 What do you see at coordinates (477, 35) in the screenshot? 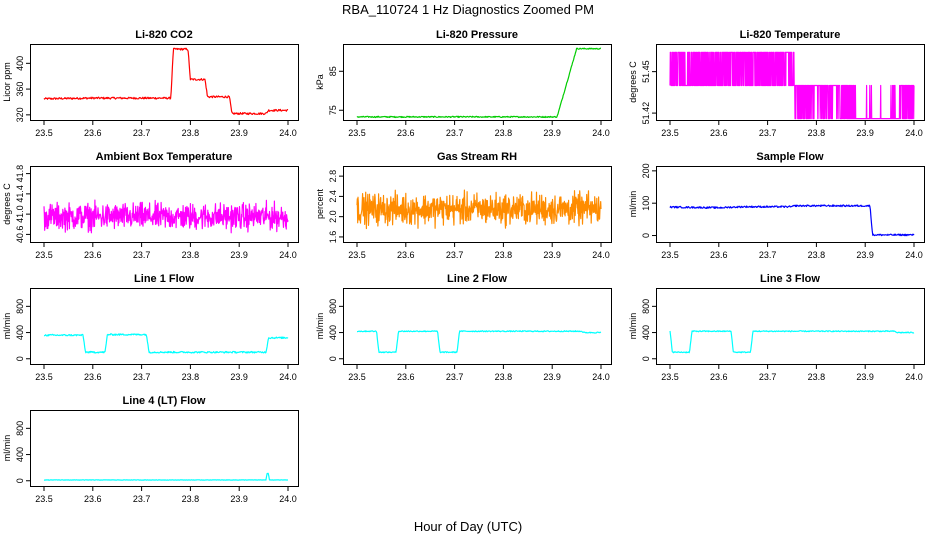
I see `panel-title: Li-820 Pressure` at bounding box center [477, 35].